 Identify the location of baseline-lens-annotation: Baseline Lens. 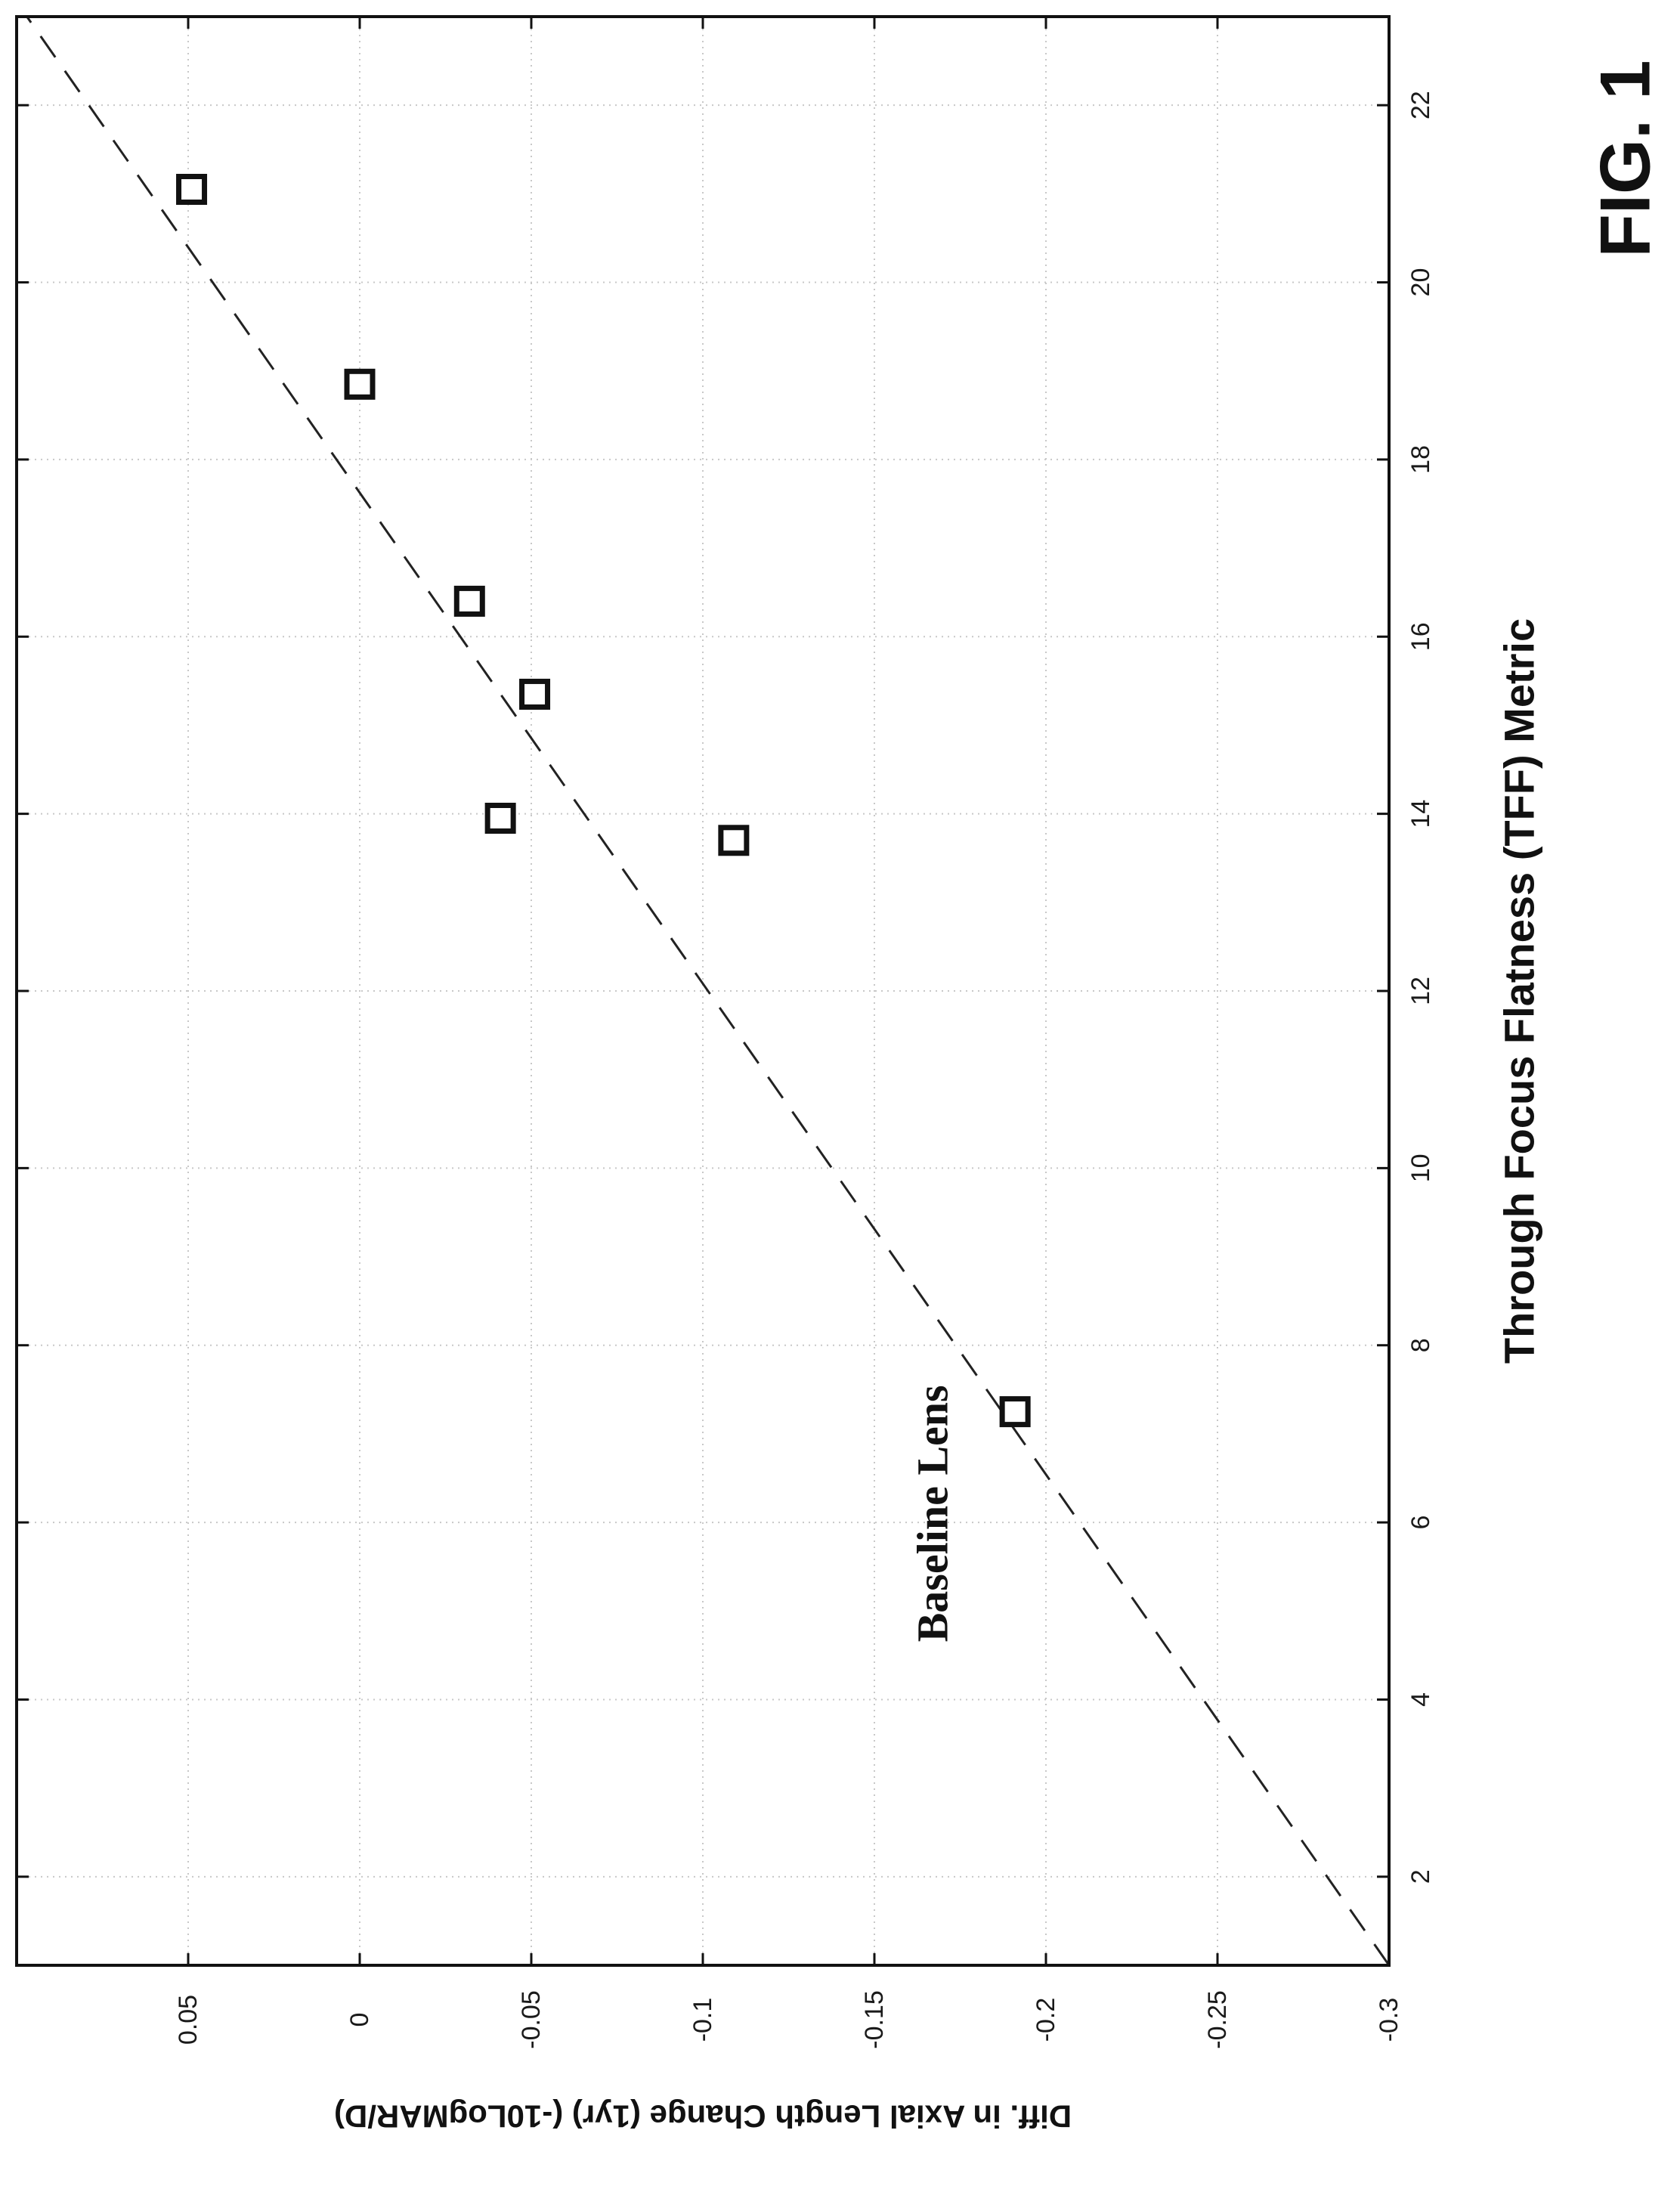
(933, 1513).